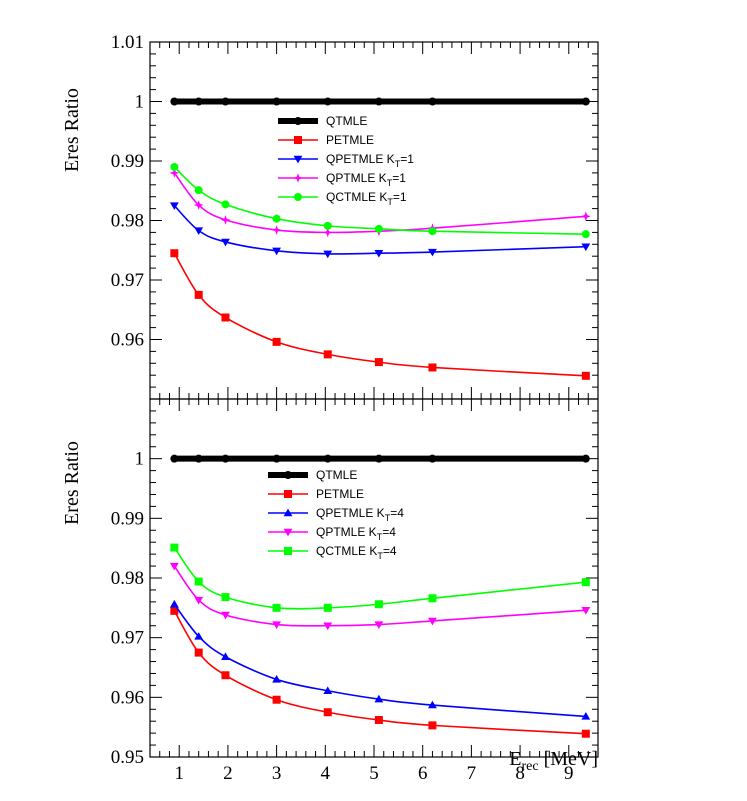 This screenshot has width=747, height=801. Describe the element at coordinates (380, 659) in the screenshot. I see `bottom-series-qpetmle` at that location.